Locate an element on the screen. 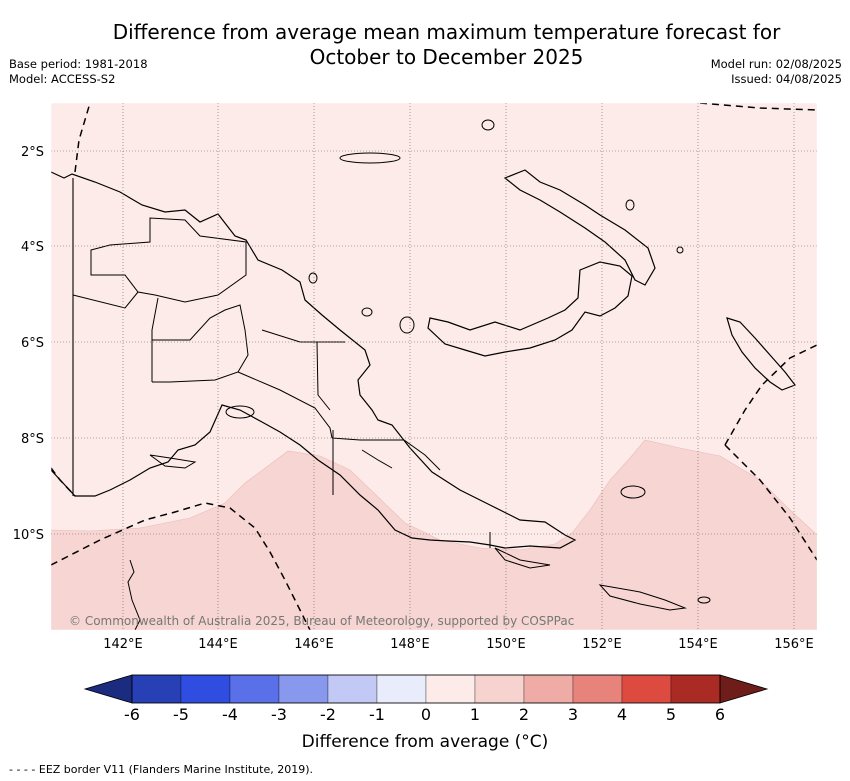 Image resolution: width=850 pixels, height=781 pixels. issued-date: Issued: 04/08/2025 is located at coordinates (786, 79).